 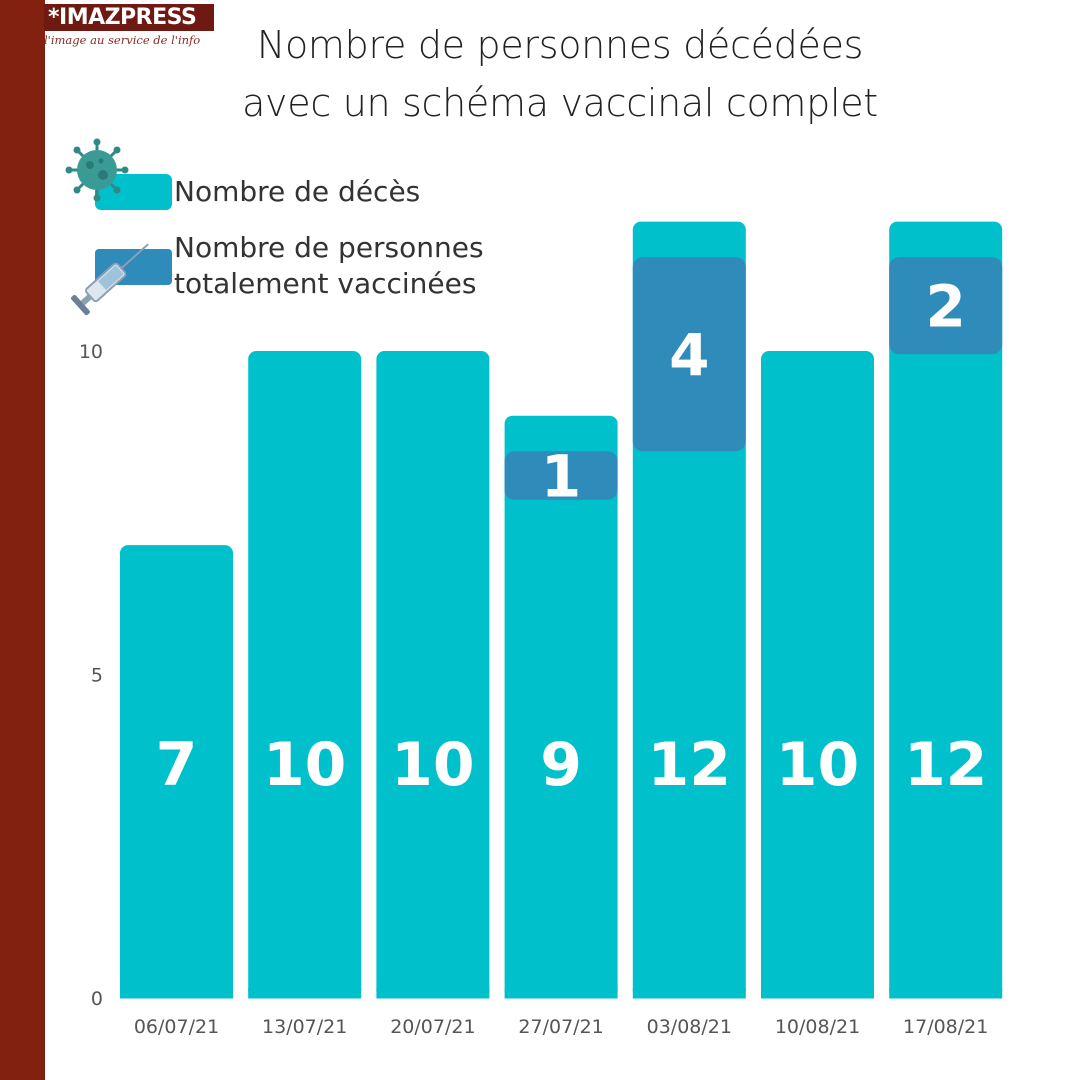 I want to click on legend-label-deaths: Nombre de décès, so click(x=297, y=191).